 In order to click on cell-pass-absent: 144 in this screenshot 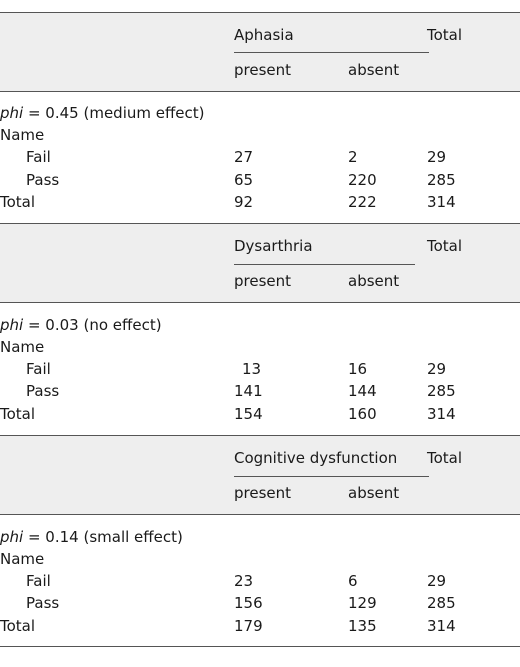, I will do `click(362, 391)`.